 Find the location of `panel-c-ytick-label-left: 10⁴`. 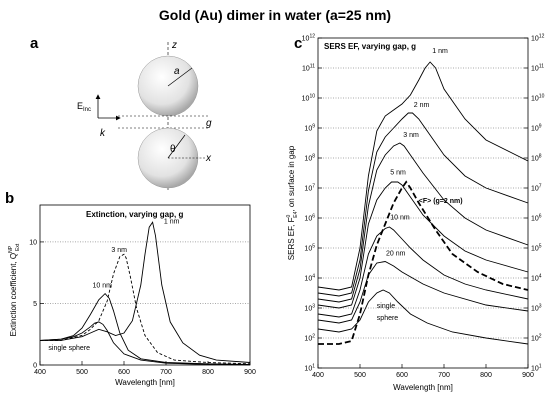

panel-c-ytick-label-left: 10⁴ is located at coordinates (309, 278).